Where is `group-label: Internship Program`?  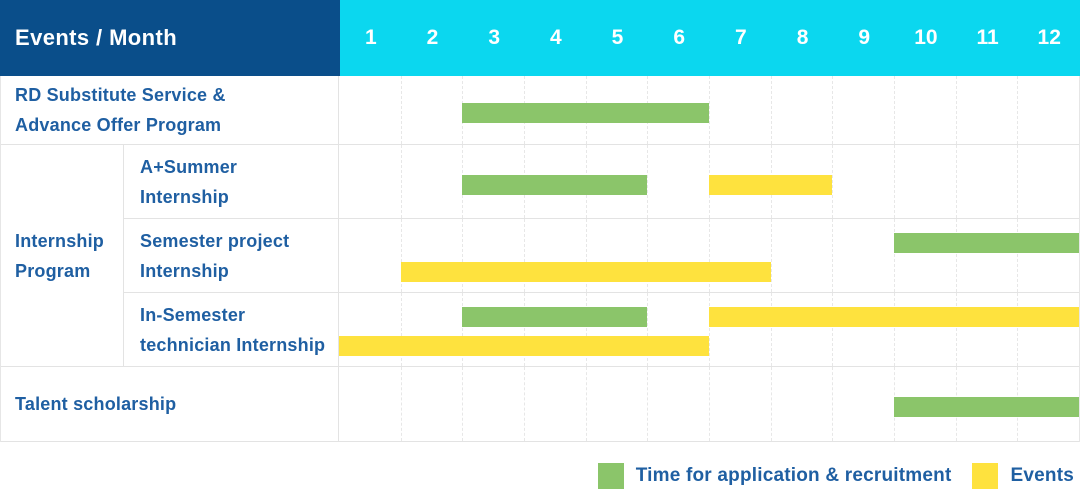 group-label: Internship Program is located at coordinates (62, 255).